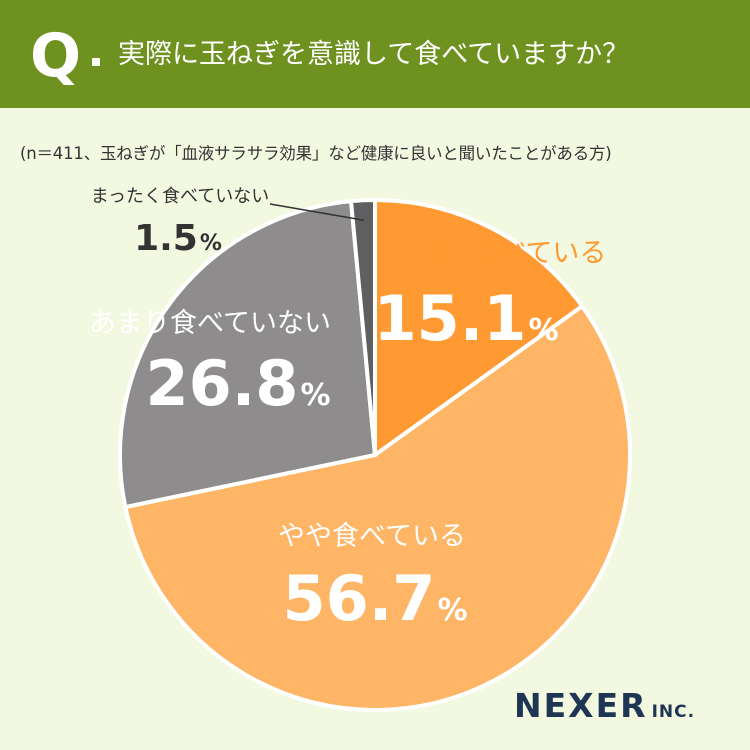 The height and width of the screenshot is (750, 750). What do you see at coordinates (374, 598) in the screenshot?
I see `slice-value-label: 56.7%` at bounding box center [374, 598].